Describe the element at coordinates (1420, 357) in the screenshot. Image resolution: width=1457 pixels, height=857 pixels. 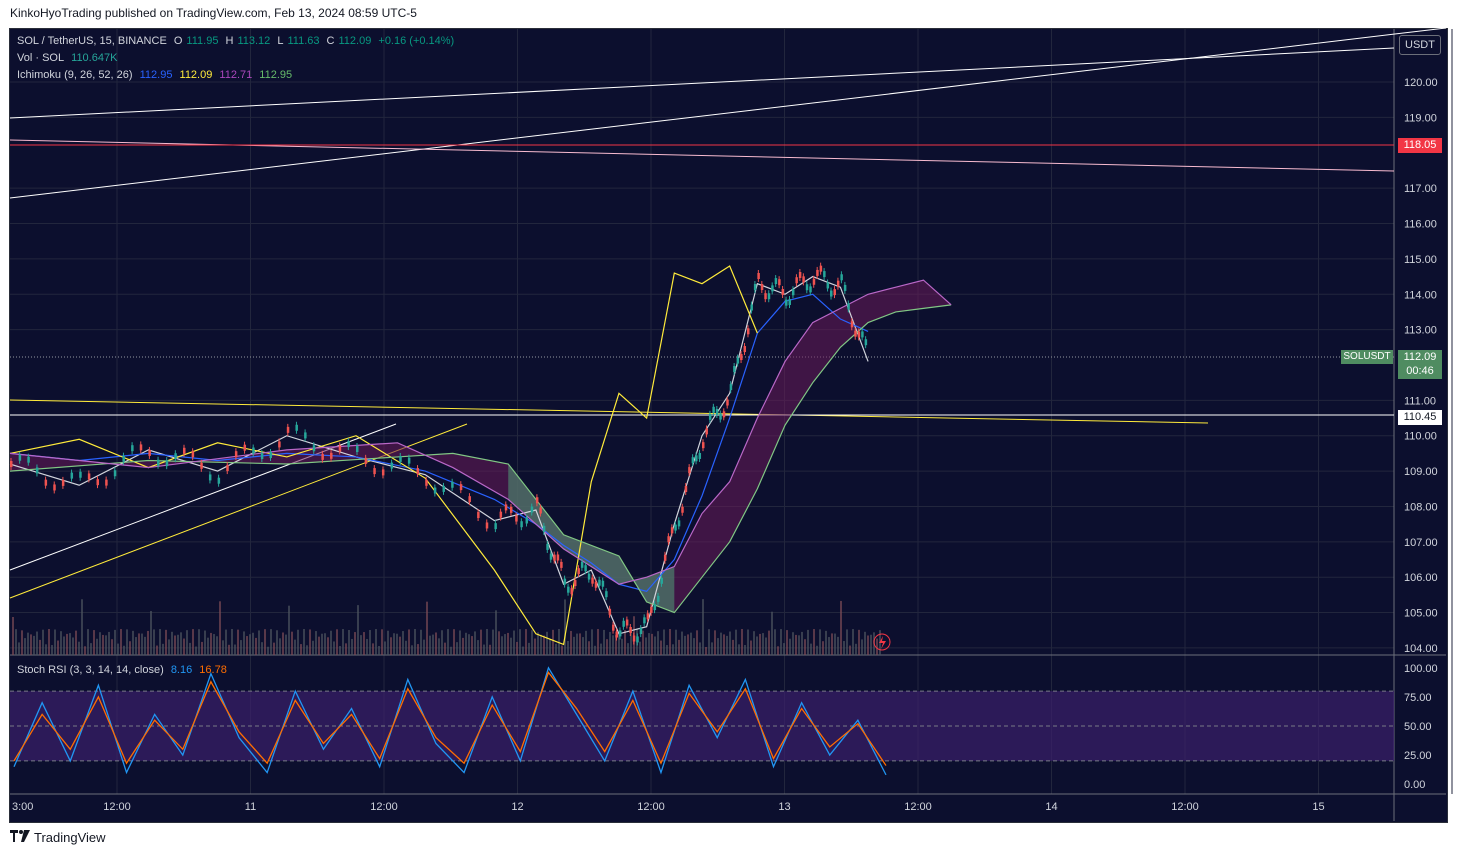
I see `last-price-badge: 112.09` at that location.